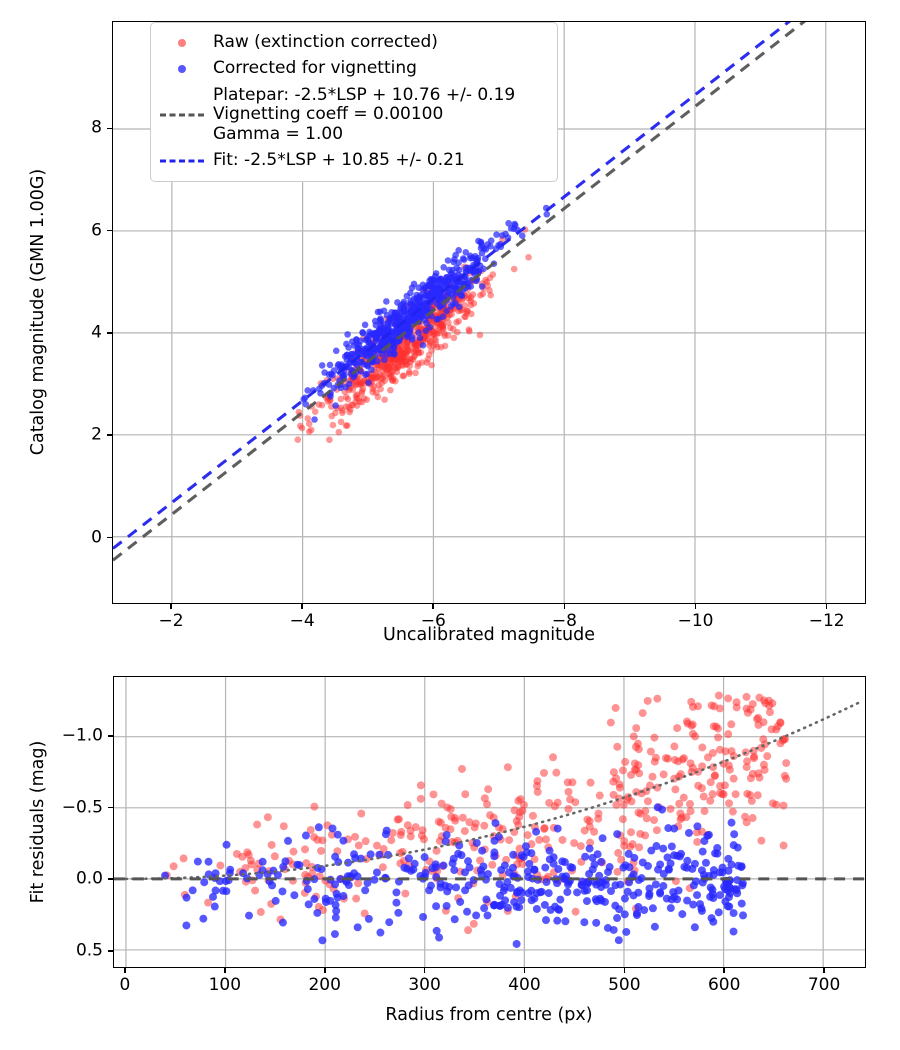 The width and height of the screenshot is (900, 1050). Describe the element at coordinates (624, 985) in the screenshot. I see `bottom-xtick-label: 500` at that location.